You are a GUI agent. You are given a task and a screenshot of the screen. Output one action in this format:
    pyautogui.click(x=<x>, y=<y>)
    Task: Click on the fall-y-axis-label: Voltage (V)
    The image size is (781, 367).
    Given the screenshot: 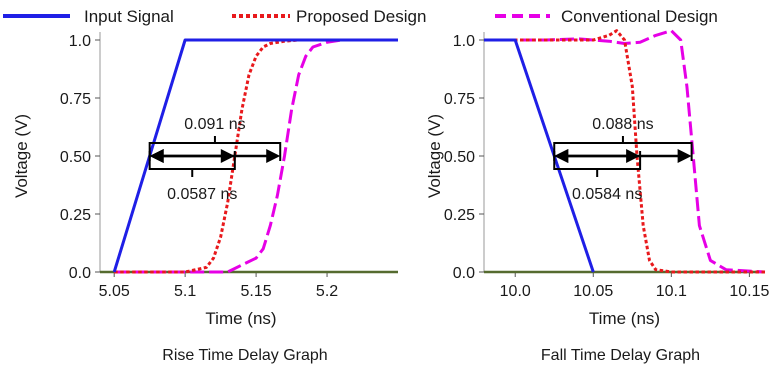 What is the action you would take?
    pyautogui.click(x=434, y=156)
    